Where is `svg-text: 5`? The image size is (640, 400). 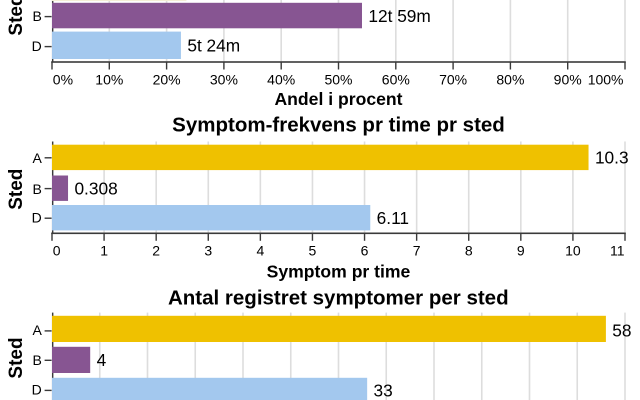
svg-text: 5 is located at coordinates (313, 251).